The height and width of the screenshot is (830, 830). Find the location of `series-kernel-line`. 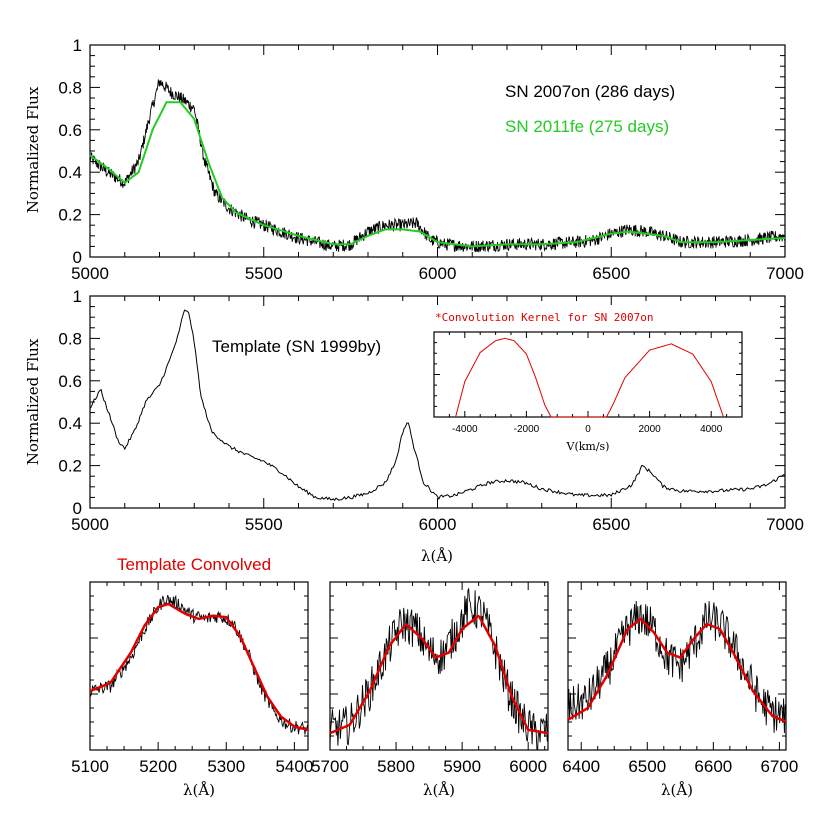

series-kernel-line is located at coordinates (589, 377).